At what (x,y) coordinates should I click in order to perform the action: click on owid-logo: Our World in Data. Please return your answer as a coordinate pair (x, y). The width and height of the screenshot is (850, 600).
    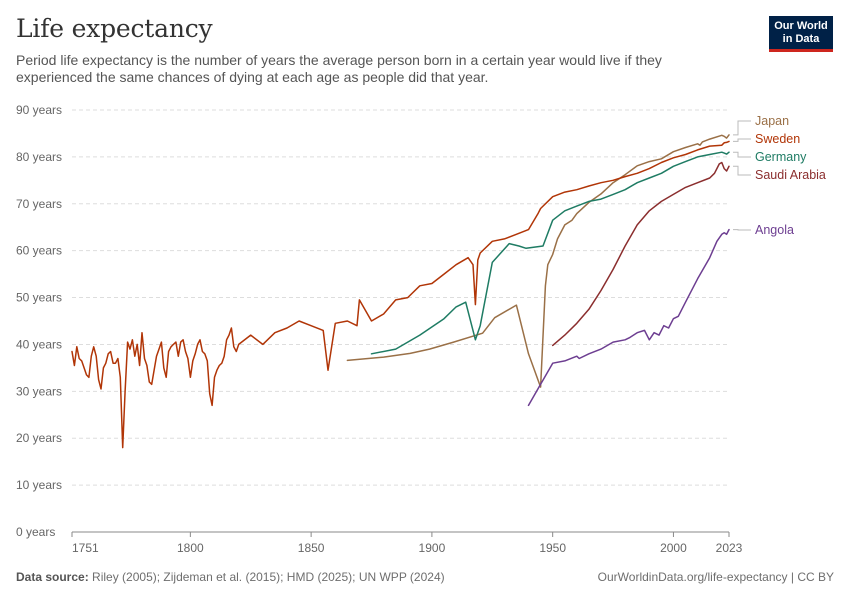
    Looking at the image, I should click on (801, 34).